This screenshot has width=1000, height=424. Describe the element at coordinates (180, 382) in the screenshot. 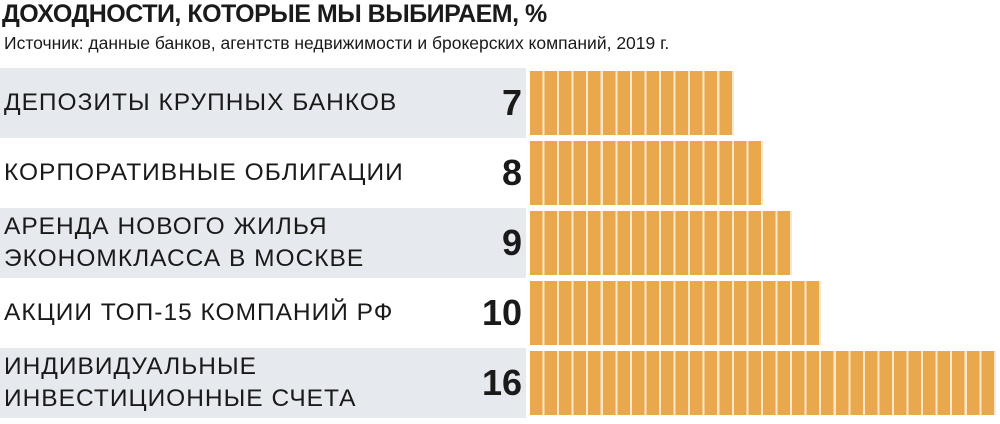

I see `category-label: ИНДИВИДУАЛЬНЫЕ ИНВЕСТИЦИОННЫЕ СЧЕТА` at that location.